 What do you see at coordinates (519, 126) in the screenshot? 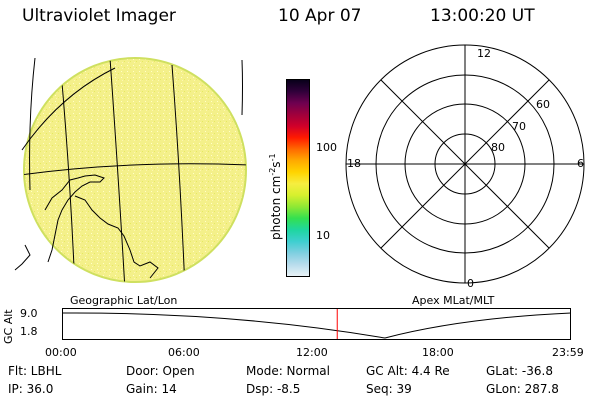
I see `mlat-label-70: 70` at bounding box center [519, 126].